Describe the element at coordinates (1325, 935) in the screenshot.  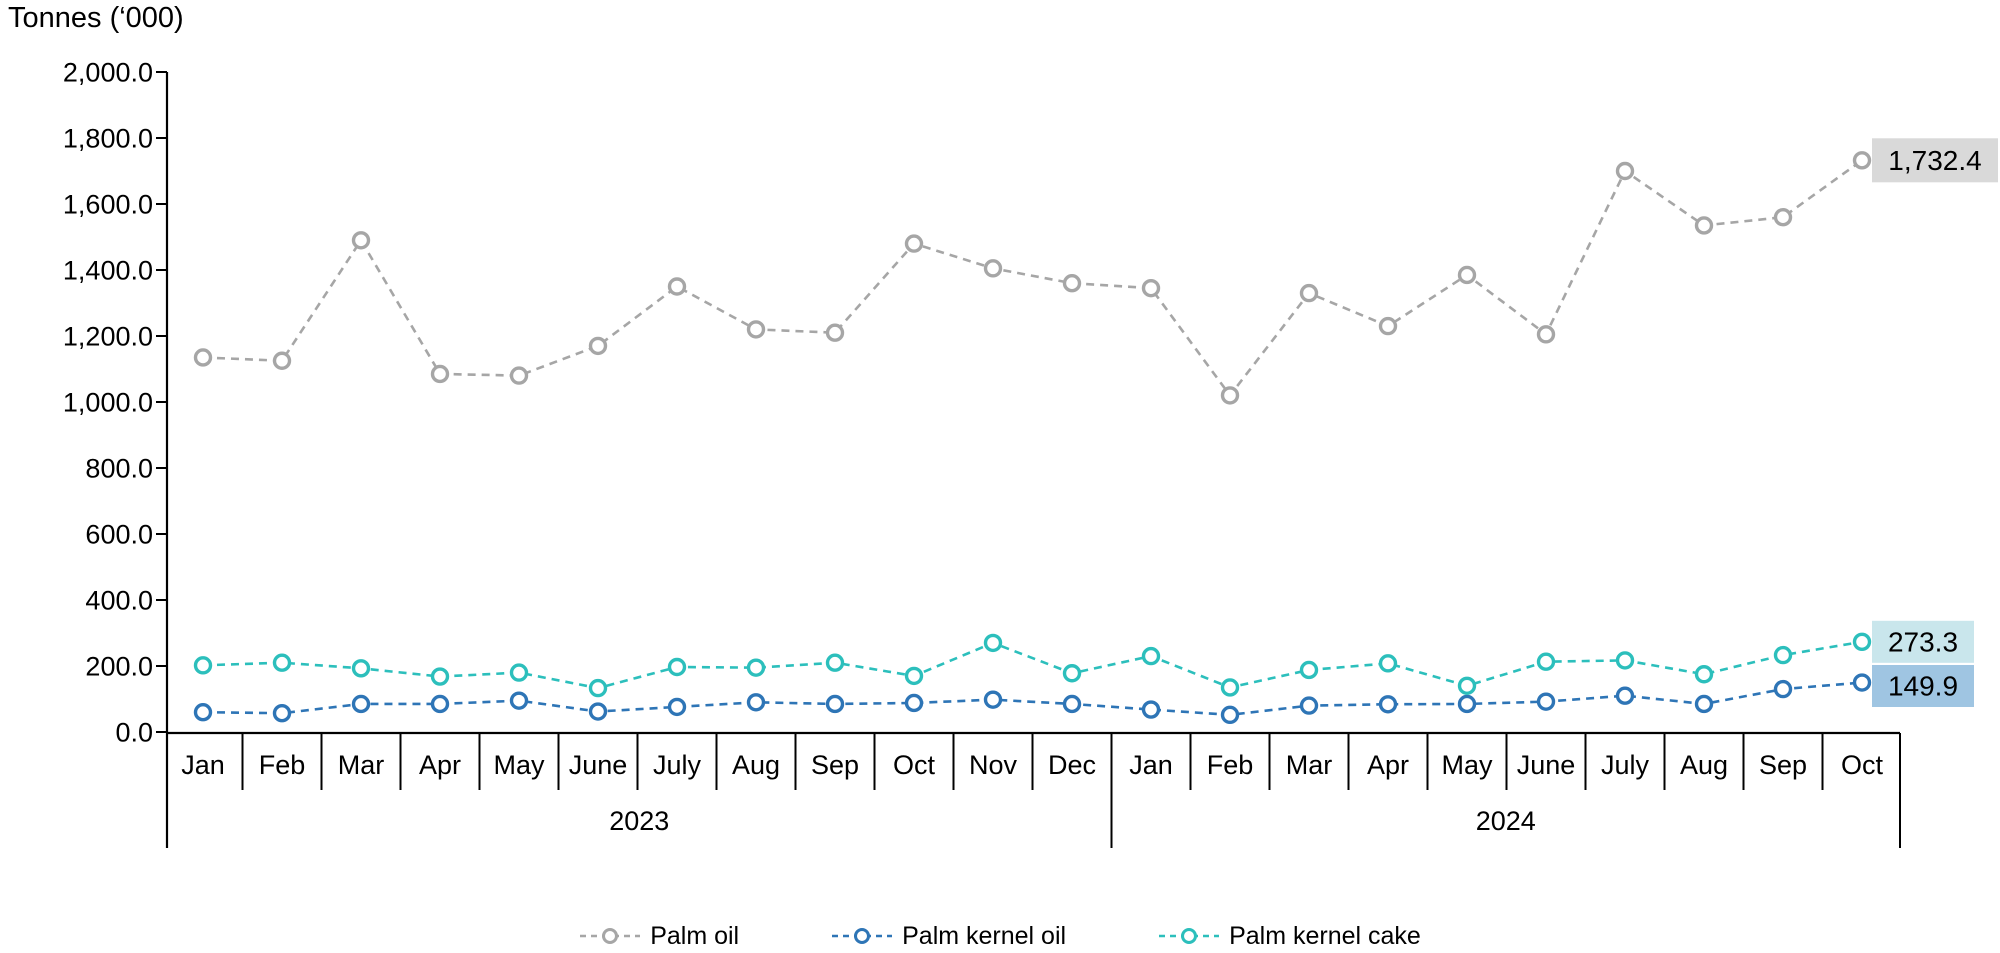
I see `legend-label-palm-kernel-cake: Palm kernel cake` at that location.